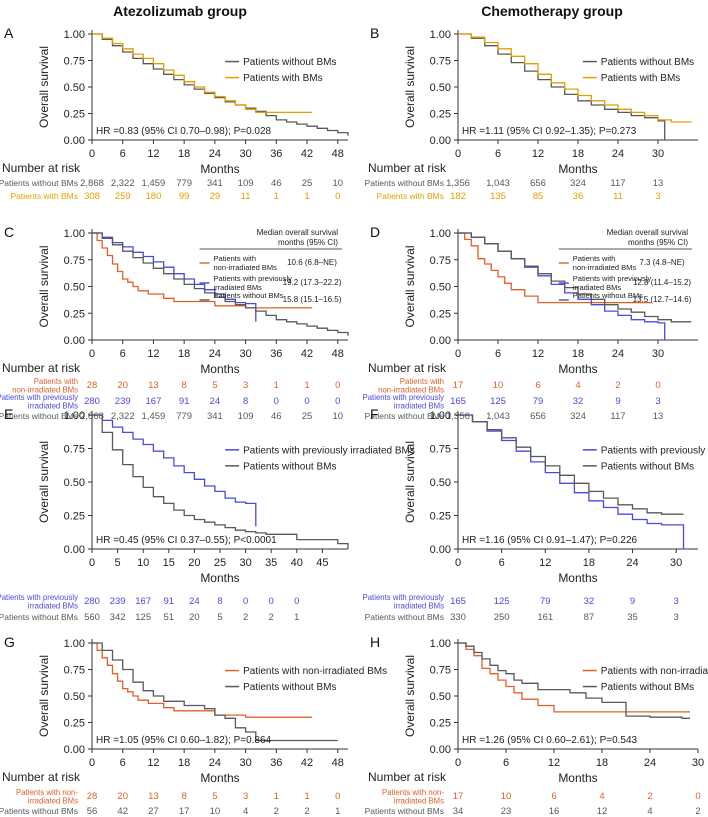 Image resolution: width=708 pixels, height=817 pixels. I want to click on legend-label: Patients with previously irradiated BMs, so click(654, 450).